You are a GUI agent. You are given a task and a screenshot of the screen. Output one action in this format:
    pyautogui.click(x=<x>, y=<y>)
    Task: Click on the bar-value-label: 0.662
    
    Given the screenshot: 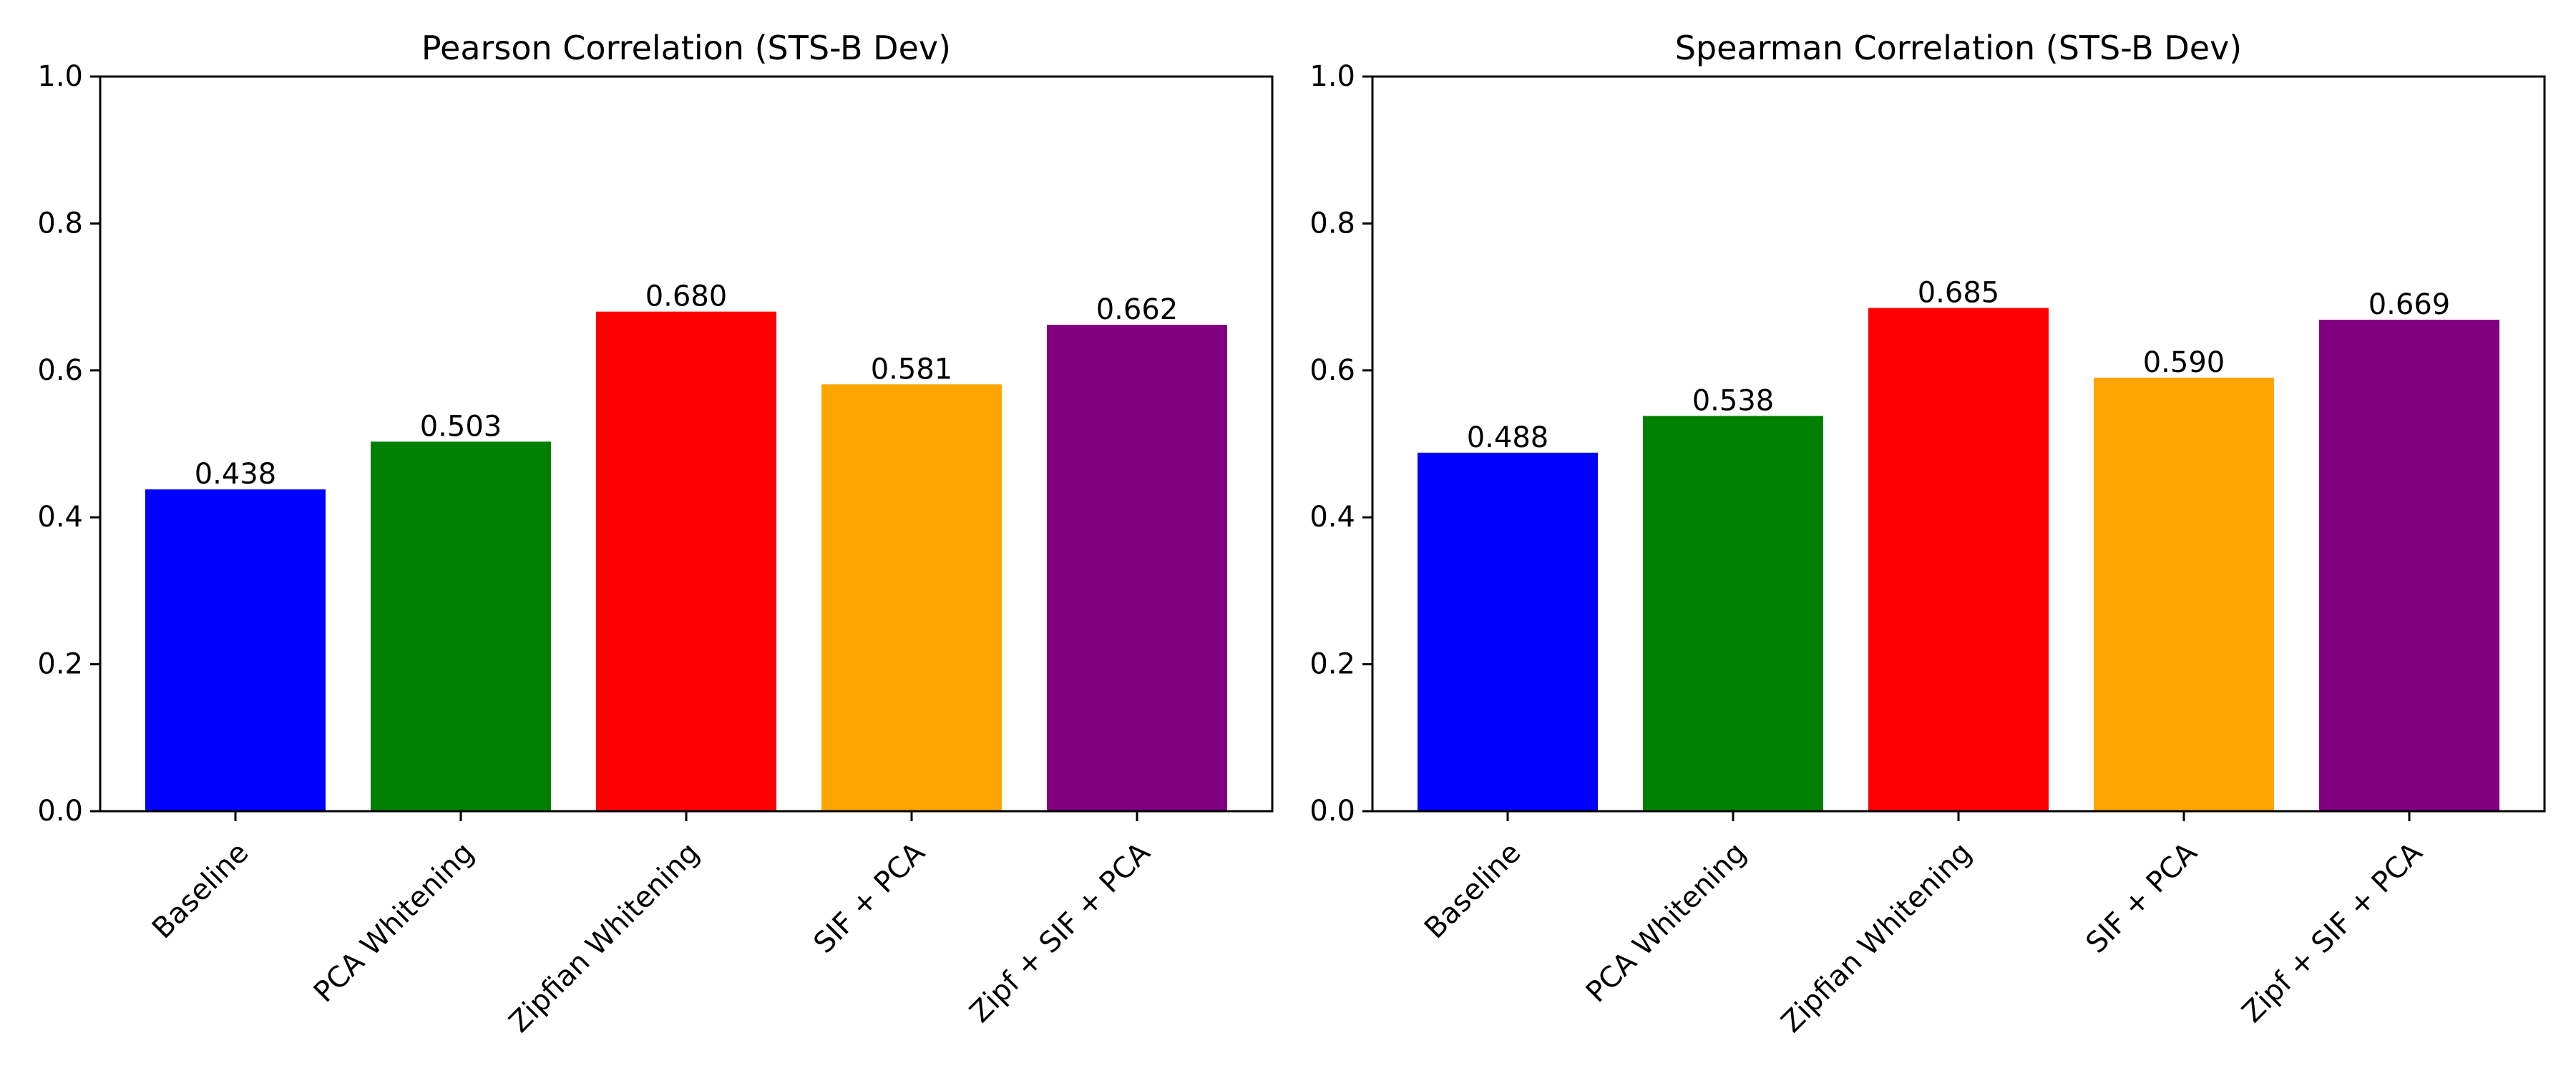 What is the action you would take?
    pyautogui.click(x=1137, y=309)
    